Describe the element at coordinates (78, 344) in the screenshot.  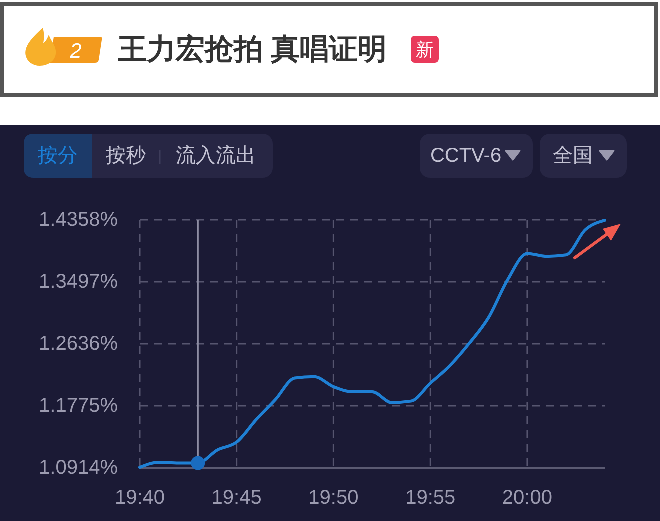
I see `y-tick-label: 1.2636%` at that location.